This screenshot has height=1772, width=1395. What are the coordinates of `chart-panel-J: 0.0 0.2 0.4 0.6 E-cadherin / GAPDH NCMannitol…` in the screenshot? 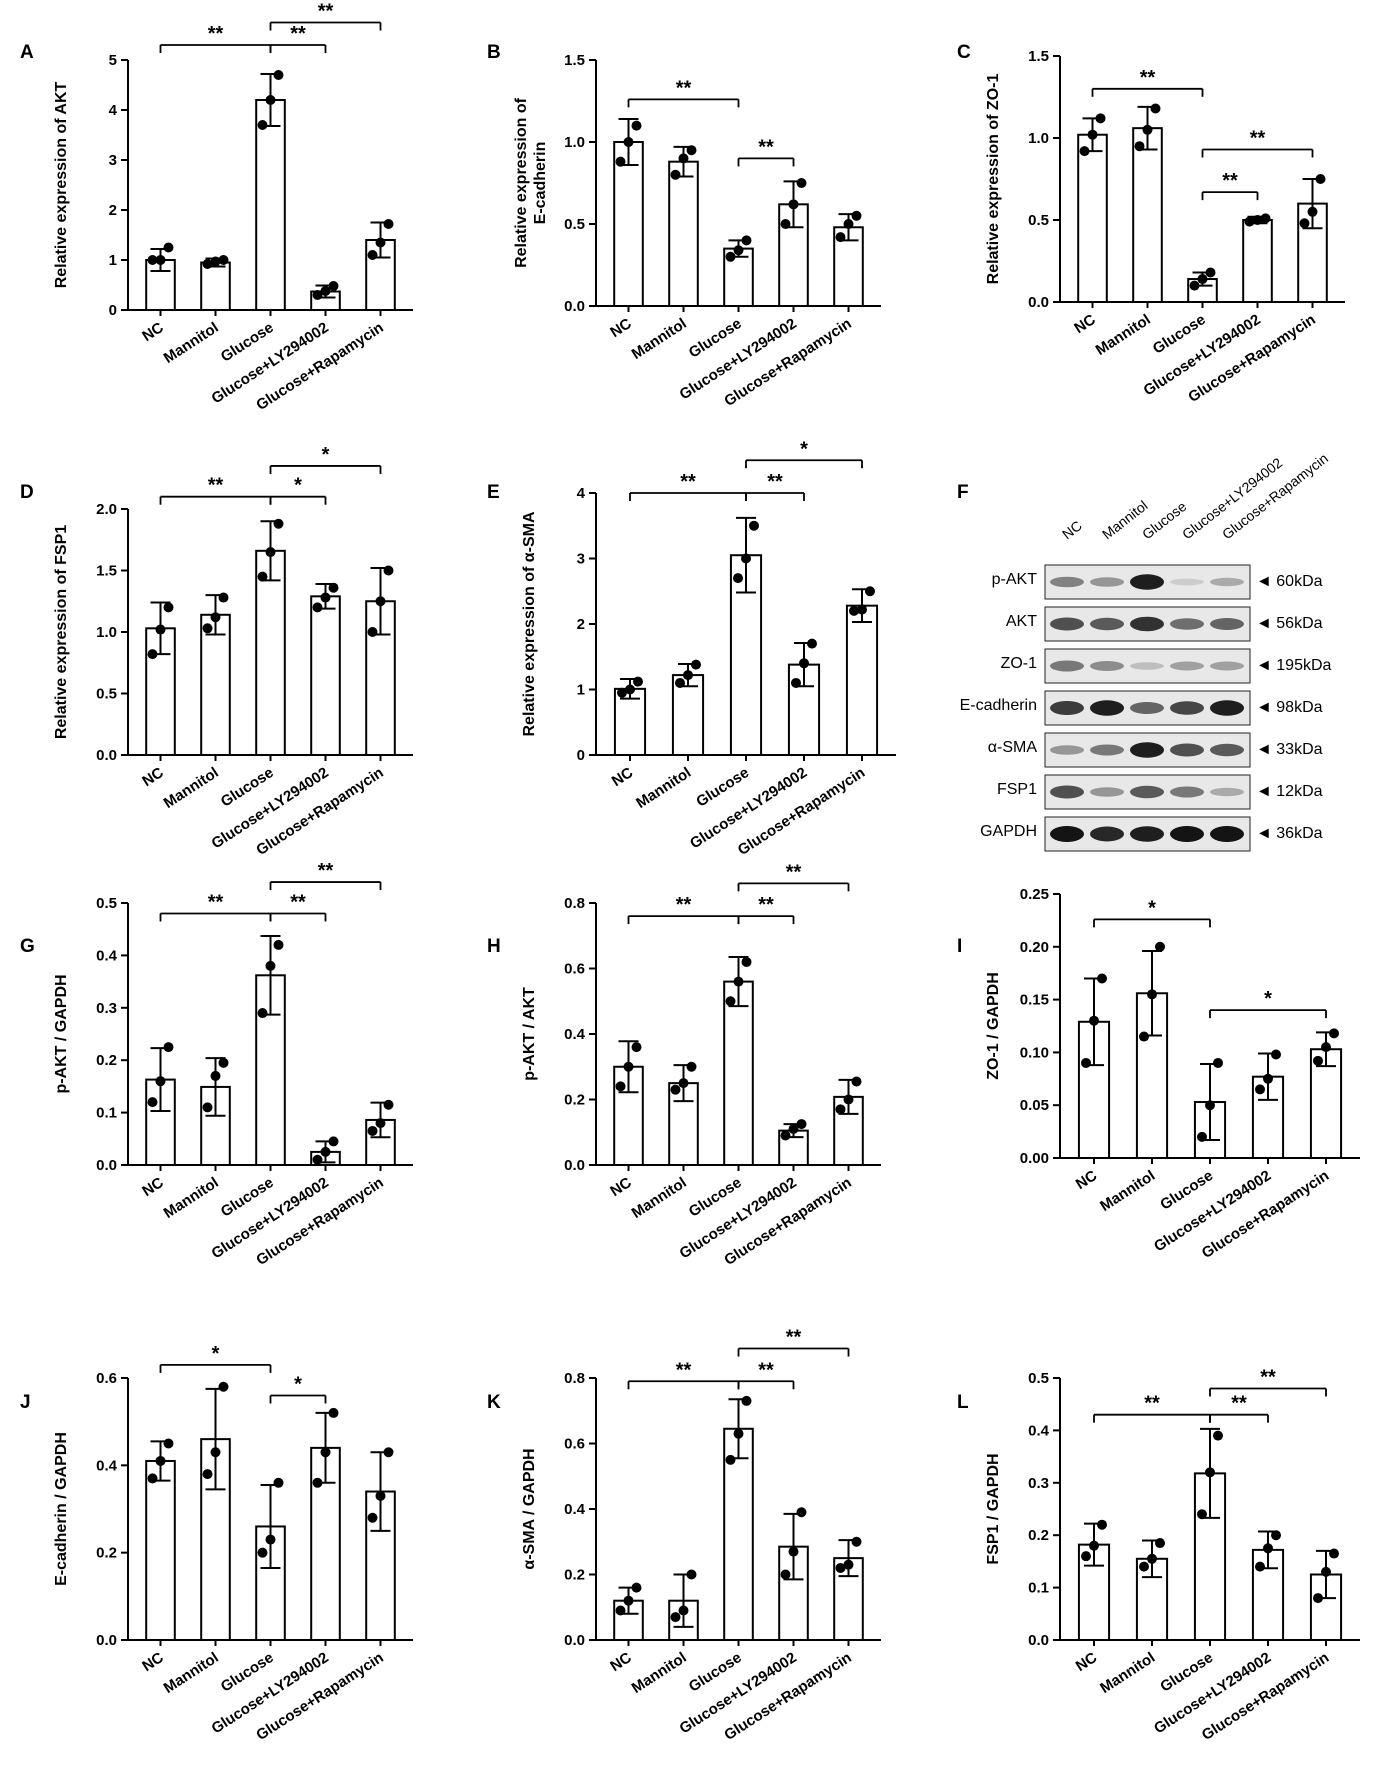 It's located at (233, 1543).